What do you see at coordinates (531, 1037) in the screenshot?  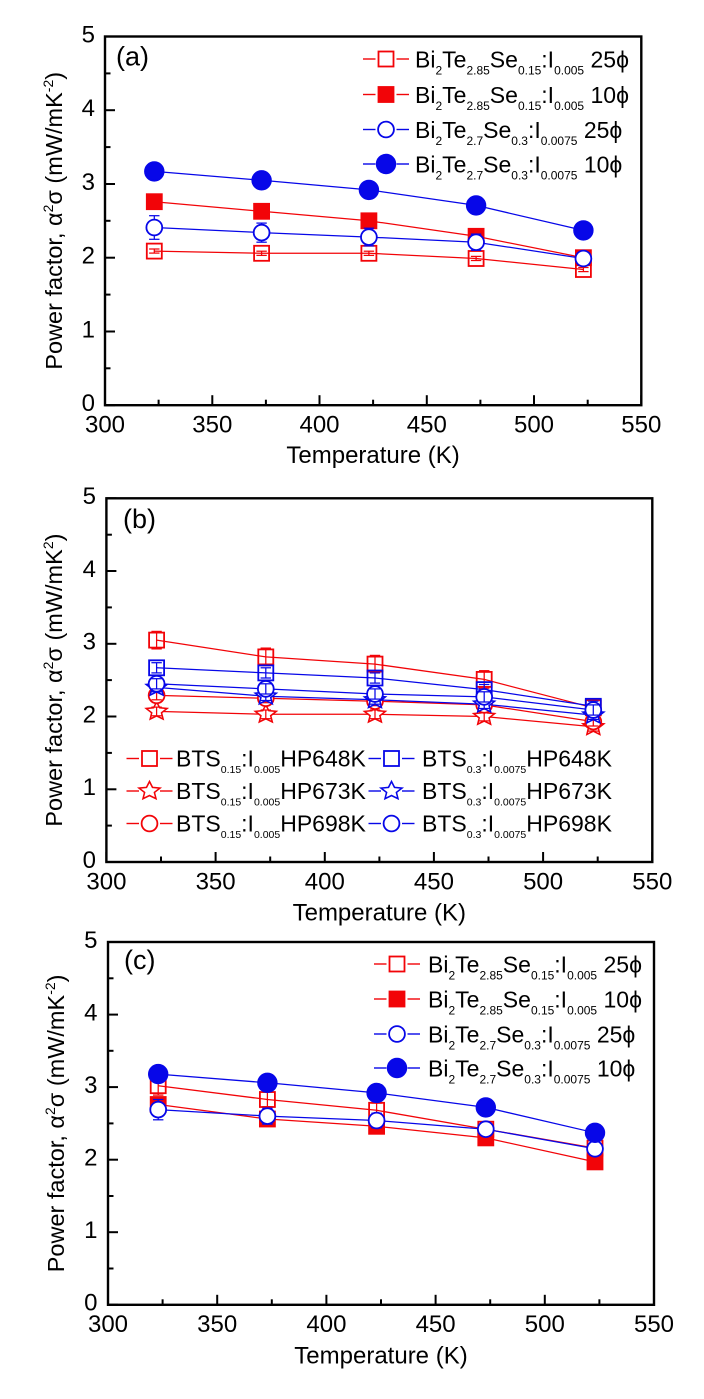 I see `svg-text: Bi2​Te2.7​Se0.3​:I0.0075​ 25ϕ` at bounding box center [531, 1037].